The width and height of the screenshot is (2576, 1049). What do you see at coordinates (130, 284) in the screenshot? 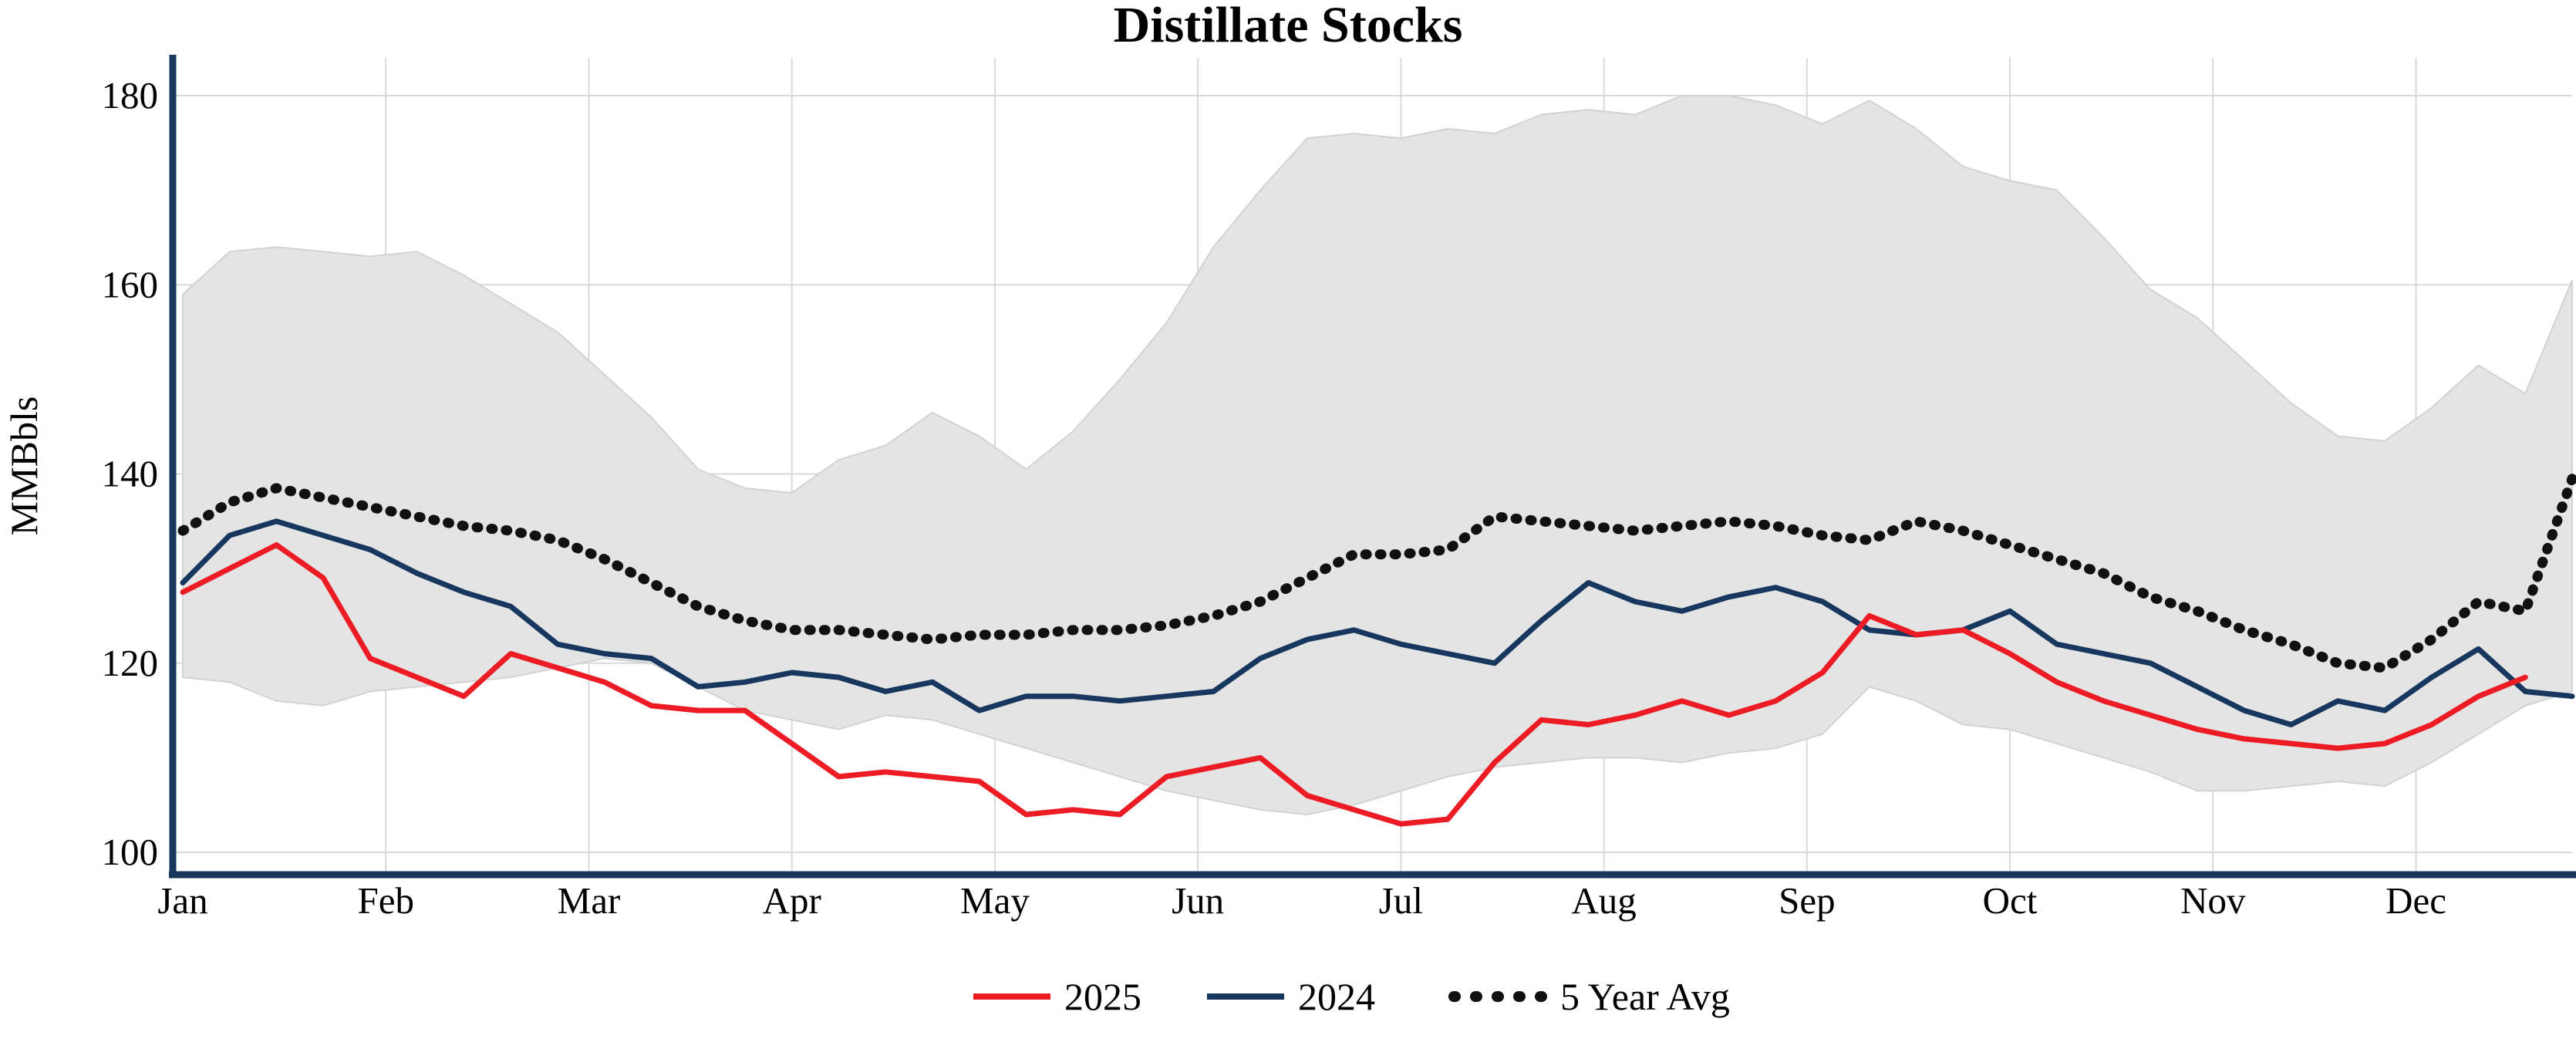
I see `y-tick-label: 160` at bounding box center [130, 284].